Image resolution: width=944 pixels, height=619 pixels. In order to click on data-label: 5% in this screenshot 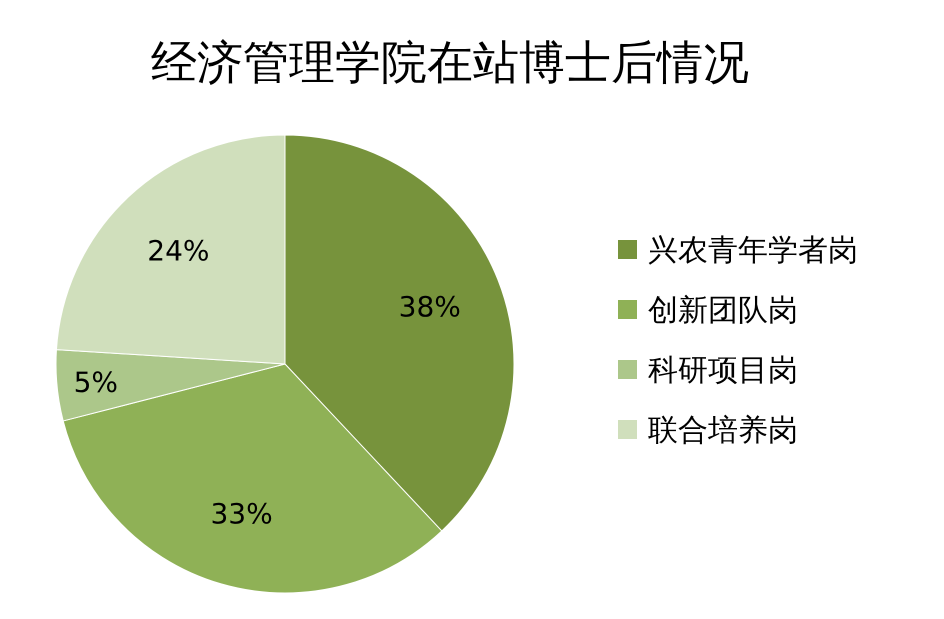, I will do `click(96, 382)`.